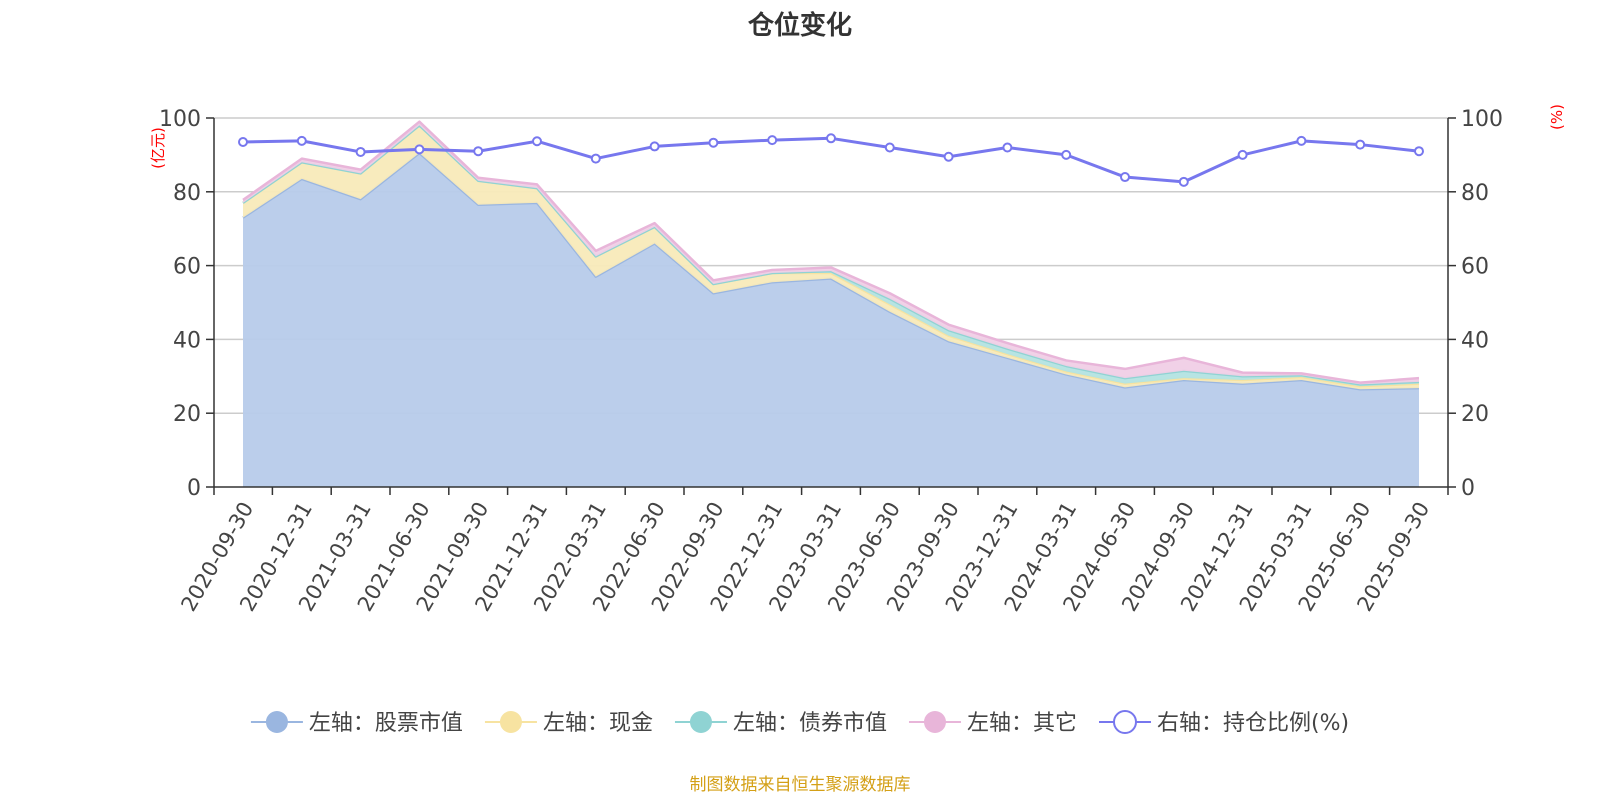  I want to click on right-tick-label-60: 60, so click(1475, 267).